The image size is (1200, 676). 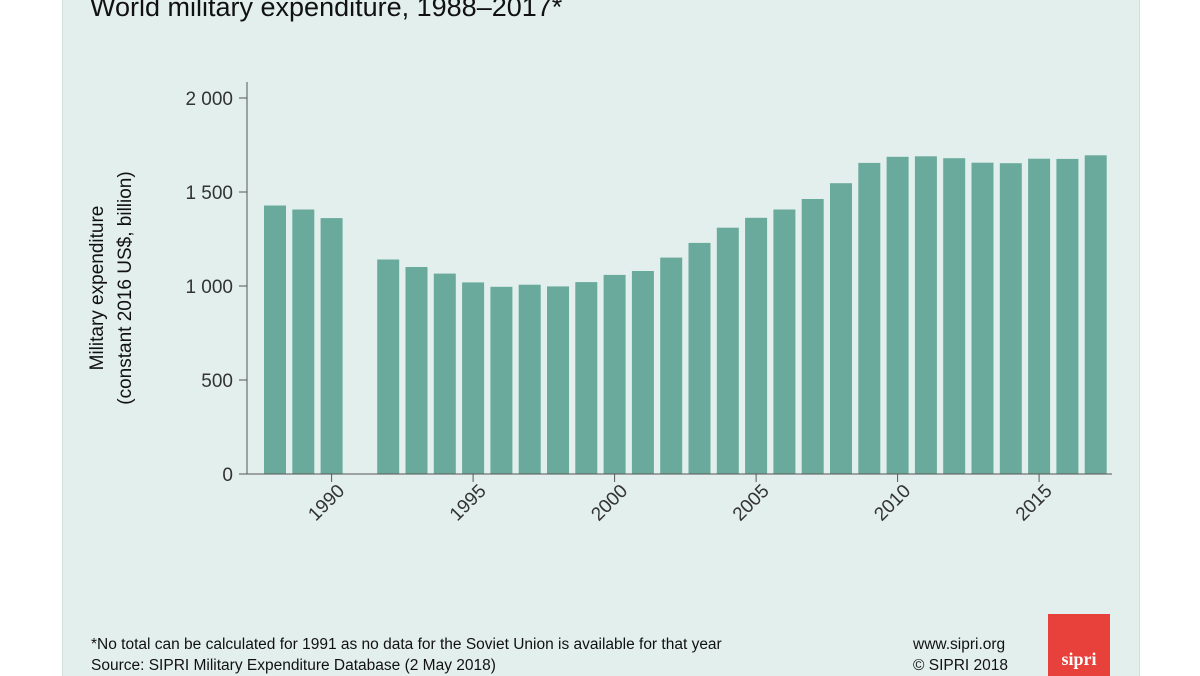 I want to click on chart-title: World military expenditure, 1988–2017*, so click(x=326, y=11).